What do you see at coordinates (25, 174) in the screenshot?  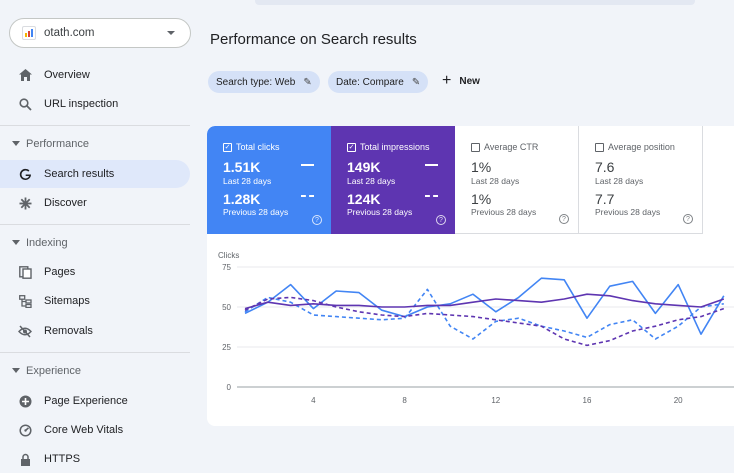 I see `google-g-icon` at bounding box center [25, 174].